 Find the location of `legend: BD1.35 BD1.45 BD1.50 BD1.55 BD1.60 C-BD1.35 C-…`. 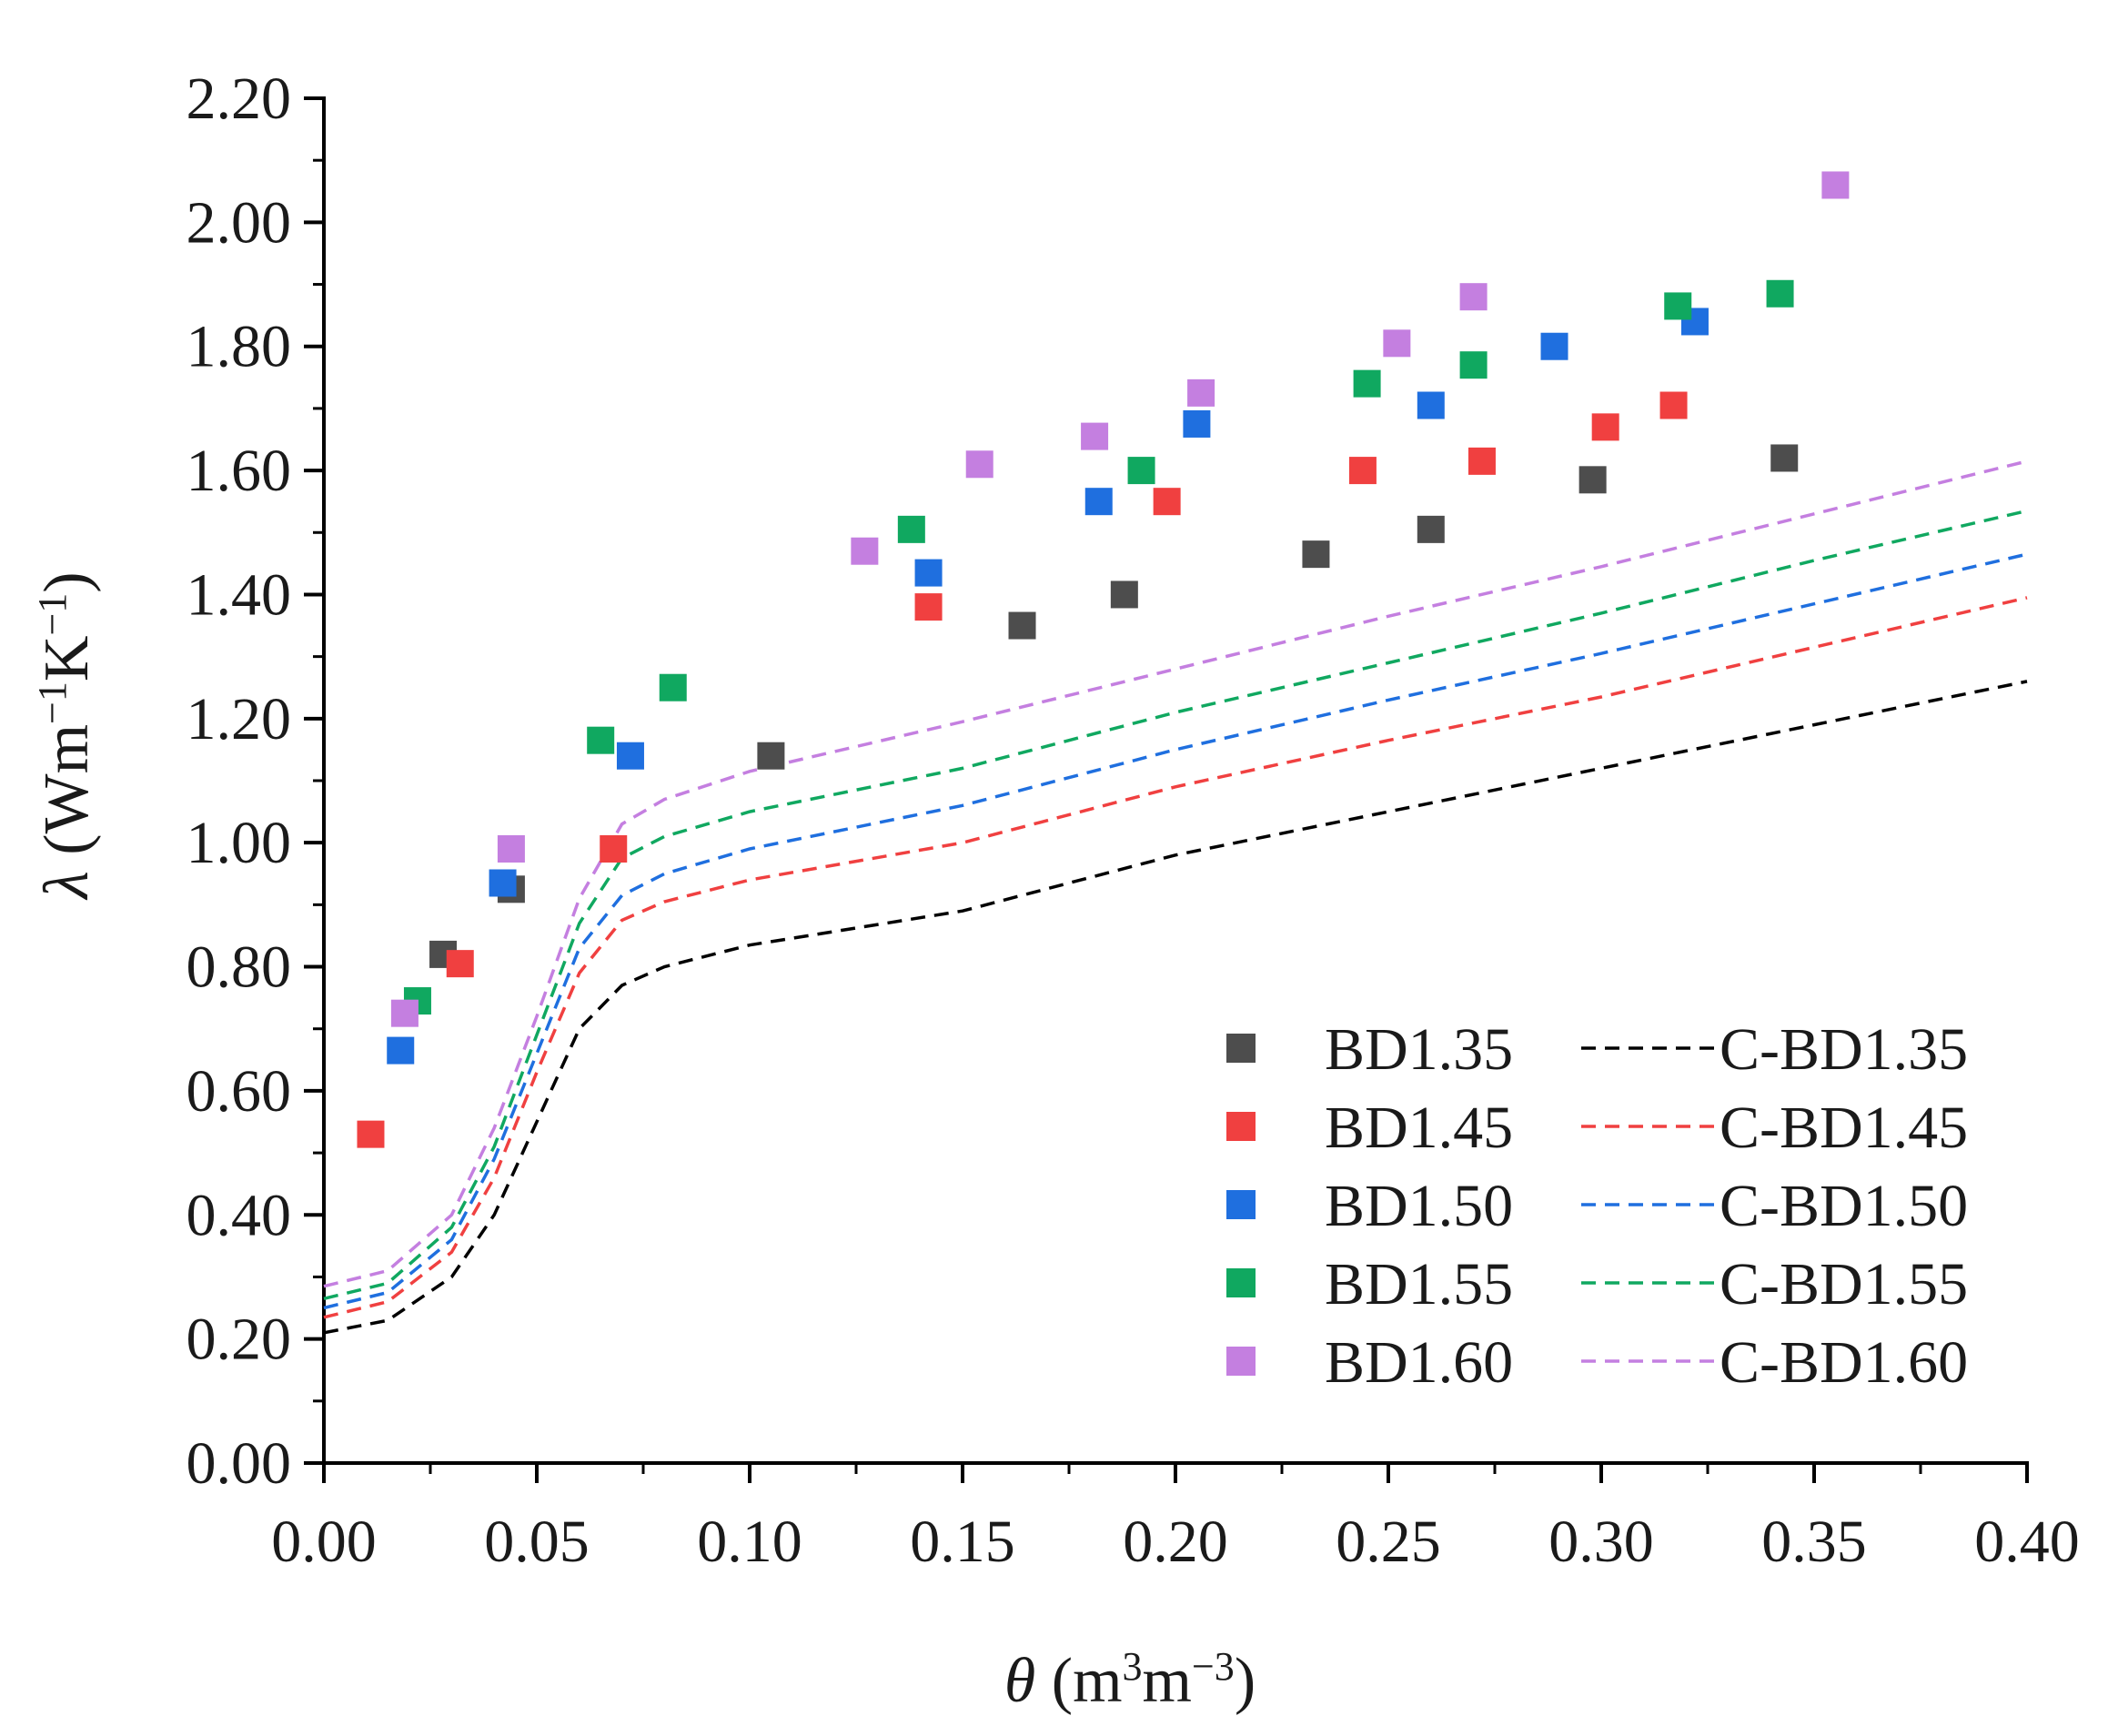

legend: BD1.35 BD1.45 BD1.50 BD1.55 BD1.60 C-BD1.35 C-… is located at coordinates (1597, 1206).